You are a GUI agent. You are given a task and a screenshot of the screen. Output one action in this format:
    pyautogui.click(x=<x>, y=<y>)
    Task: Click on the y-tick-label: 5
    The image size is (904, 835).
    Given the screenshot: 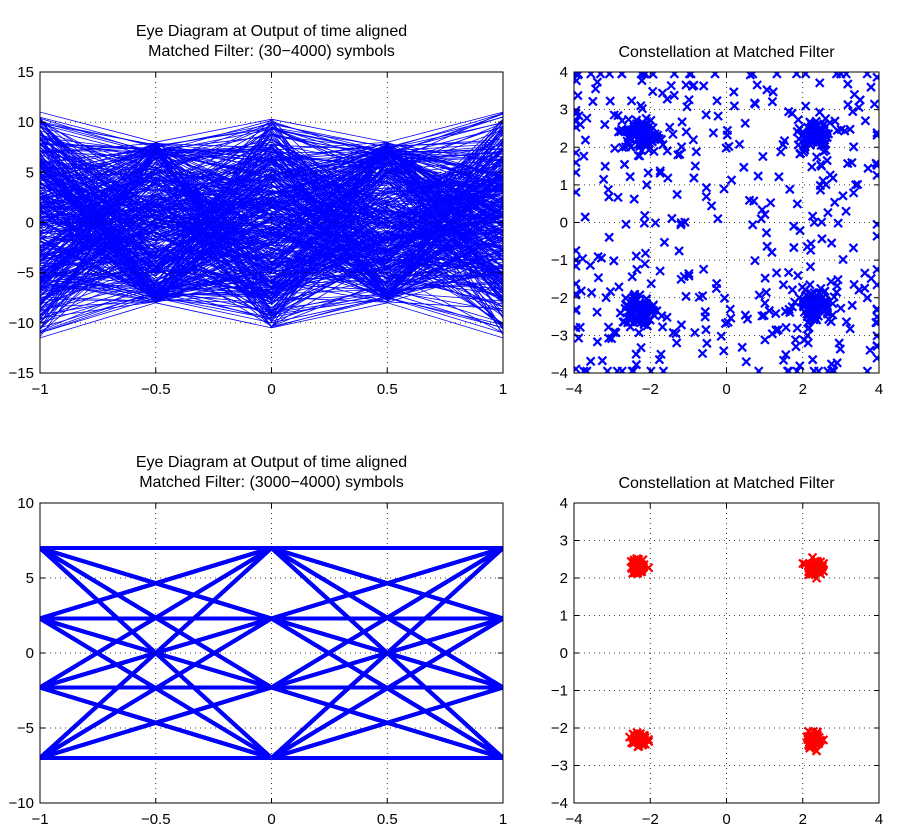 What is the action you would take?
    pyautogui.click(x=30, y=172)
    